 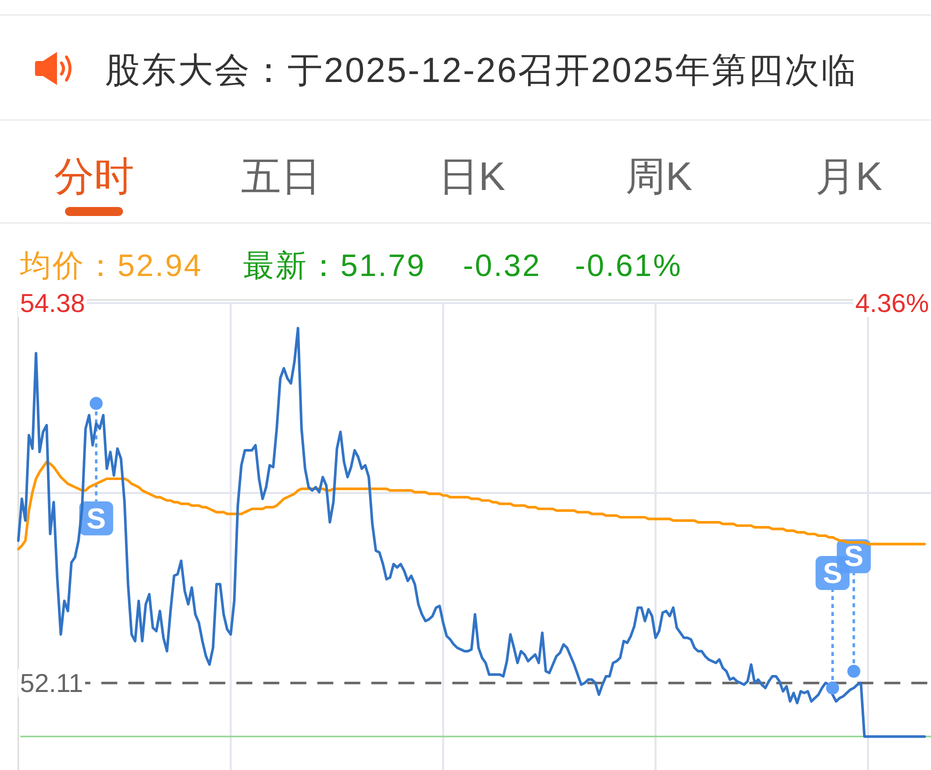 I want to click on text: 月K, so click(x=849, y=177).